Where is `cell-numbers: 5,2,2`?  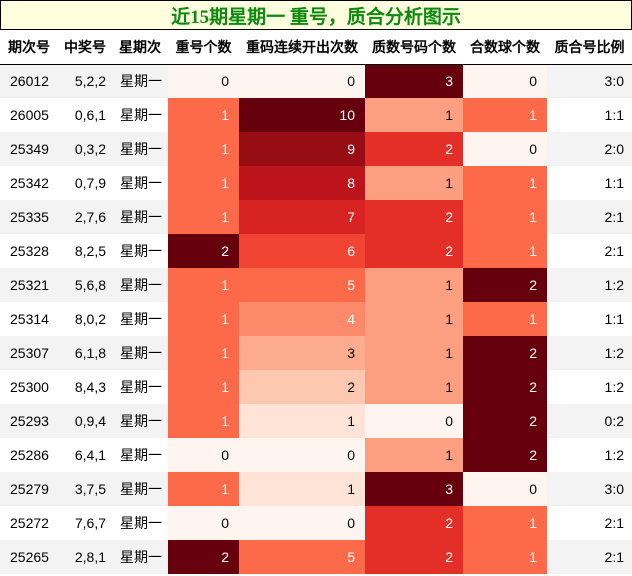 cell-numbers: 5,2,2 is located at coordinates (85, 81).